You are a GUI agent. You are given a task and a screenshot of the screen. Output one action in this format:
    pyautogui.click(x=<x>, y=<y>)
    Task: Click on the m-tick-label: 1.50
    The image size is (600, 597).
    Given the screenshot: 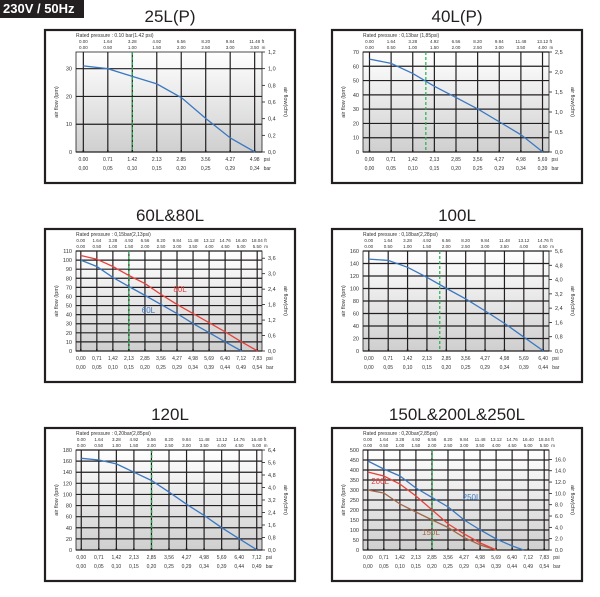 What is the action you would take?
    pyautogui.click(x=134, y=445)
    